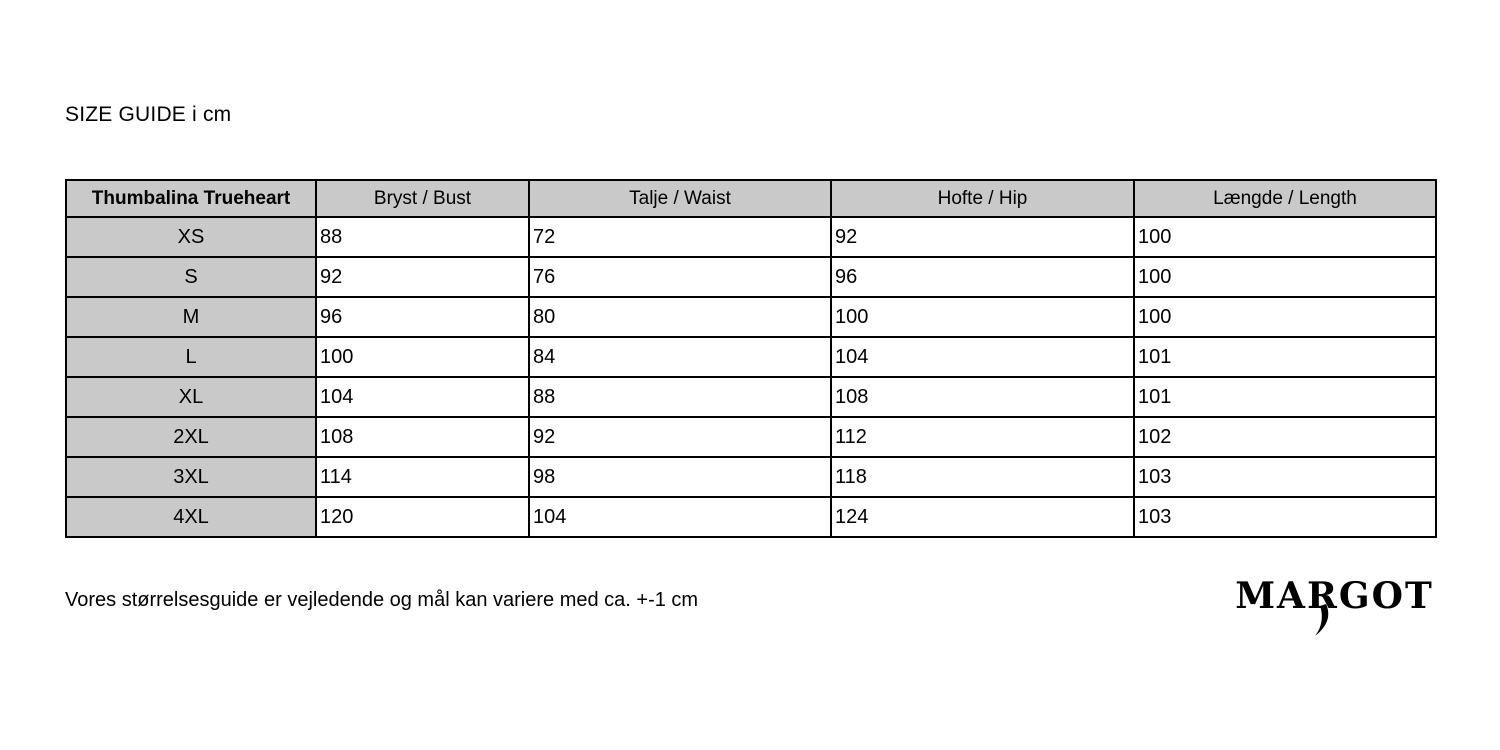  What do you see at coordinates (191, 198) in the screenshot?
I see `column-header-product: Thumbalina Trueheart` at bounding box center [191, 198].